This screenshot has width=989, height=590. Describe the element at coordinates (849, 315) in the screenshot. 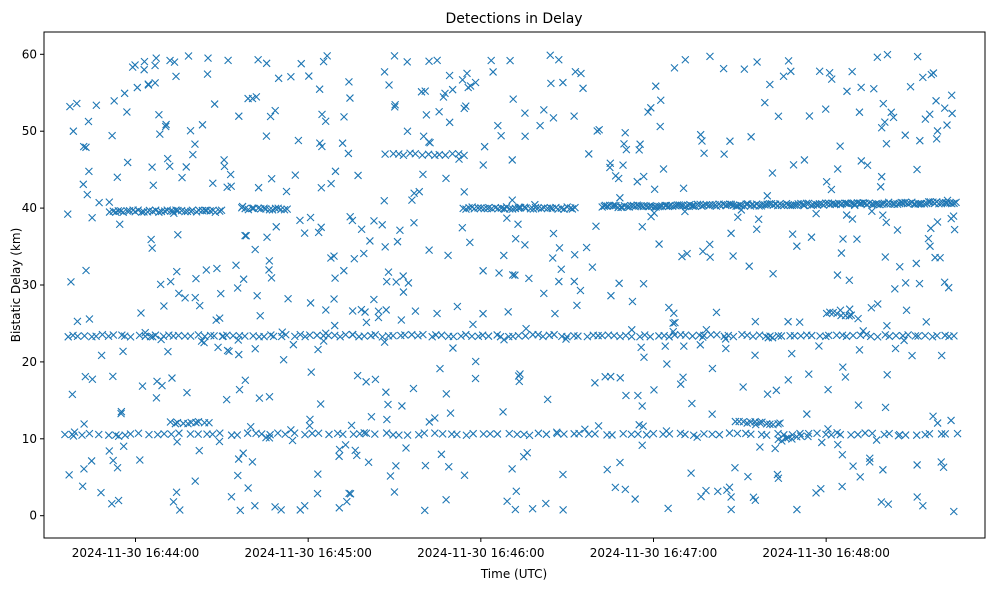

I see `track-point-track-26km` at that location.